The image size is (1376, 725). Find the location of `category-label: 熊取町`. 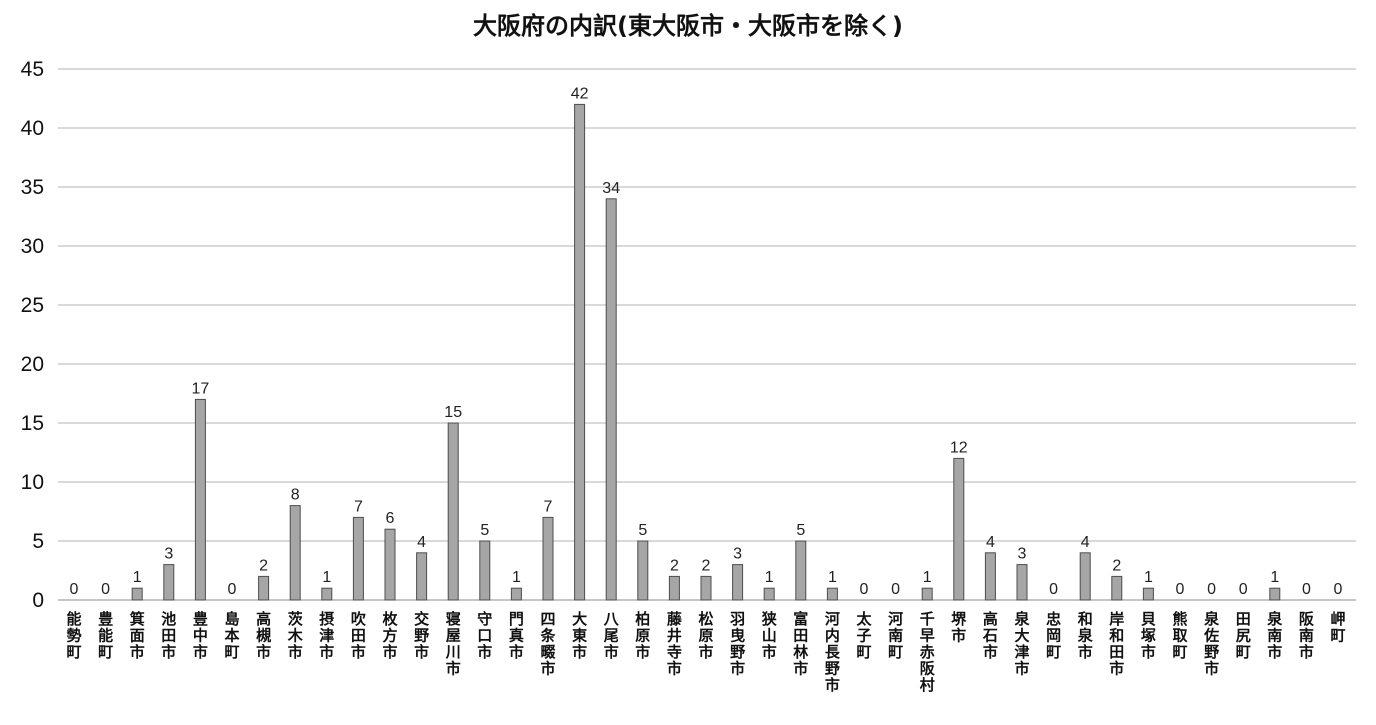

category-label: 熊取町 is located at coordinates (1180, 635).